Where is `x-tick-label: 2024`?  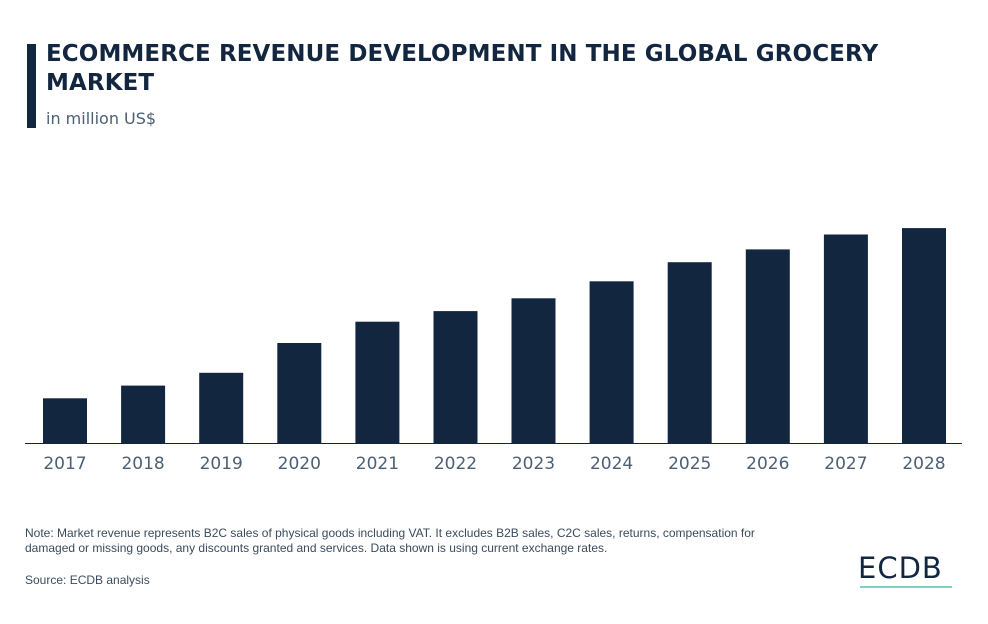
x-tick-label: 2024 is located at coordinates (611, 464).